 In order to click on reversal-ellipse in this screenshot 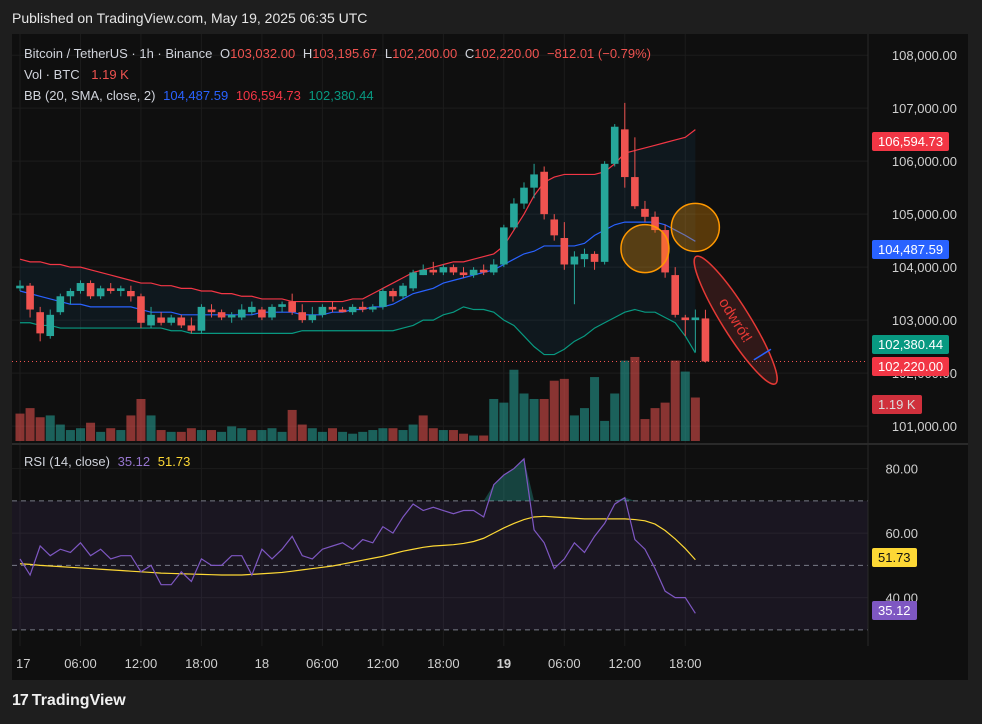, I will do `click(735, 320)`.